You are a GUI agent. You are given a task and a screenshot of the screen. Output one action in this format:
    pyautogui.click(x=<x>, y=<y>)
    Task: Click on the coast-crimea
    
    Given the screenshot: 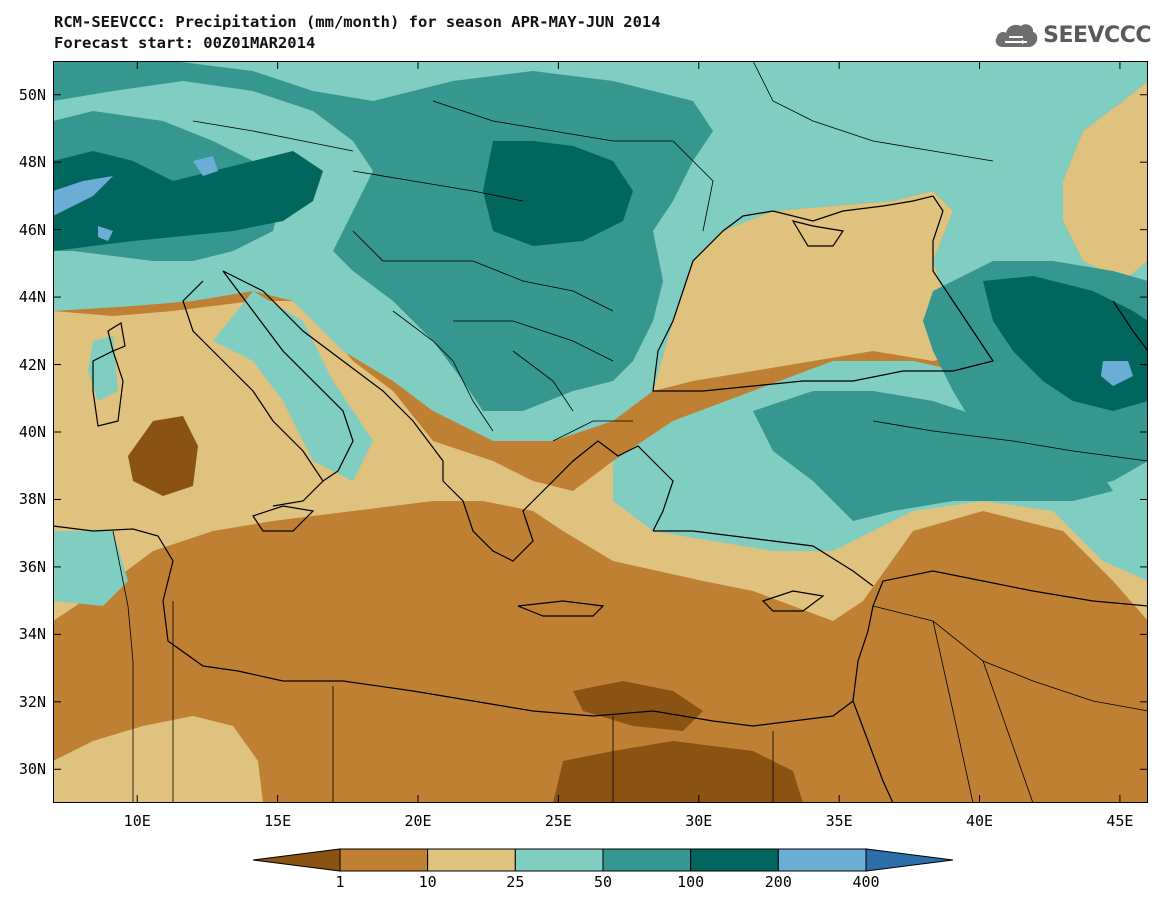 What is the action you would take?
    pyautogui.click(x=818, y=233)
    